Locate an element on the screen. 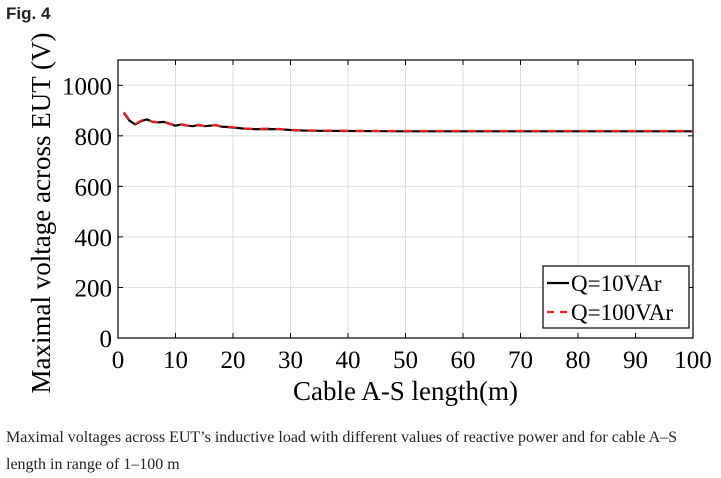  x-tick-label-0: 0 is located at coordinates (118, 360).